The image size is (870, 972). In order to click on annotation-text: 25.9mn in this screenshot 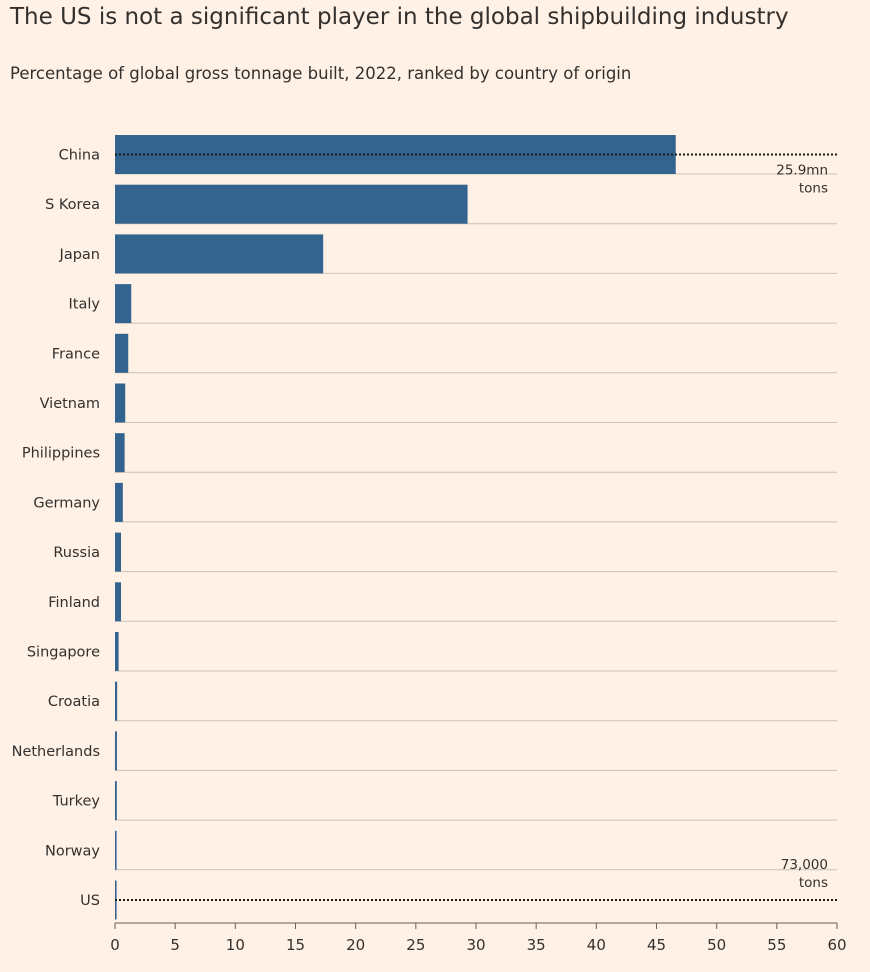, I will do `click(802, 171)`.